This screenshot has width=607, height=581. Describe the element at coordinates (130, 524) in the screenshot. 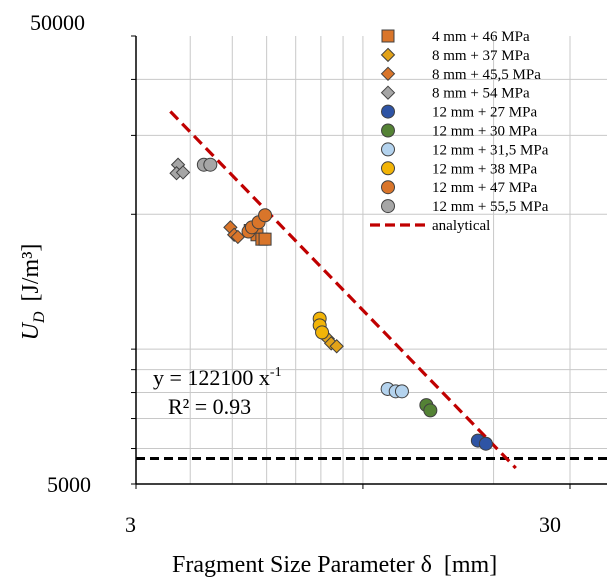

I see `x-tick-label-min: 3` at that location.